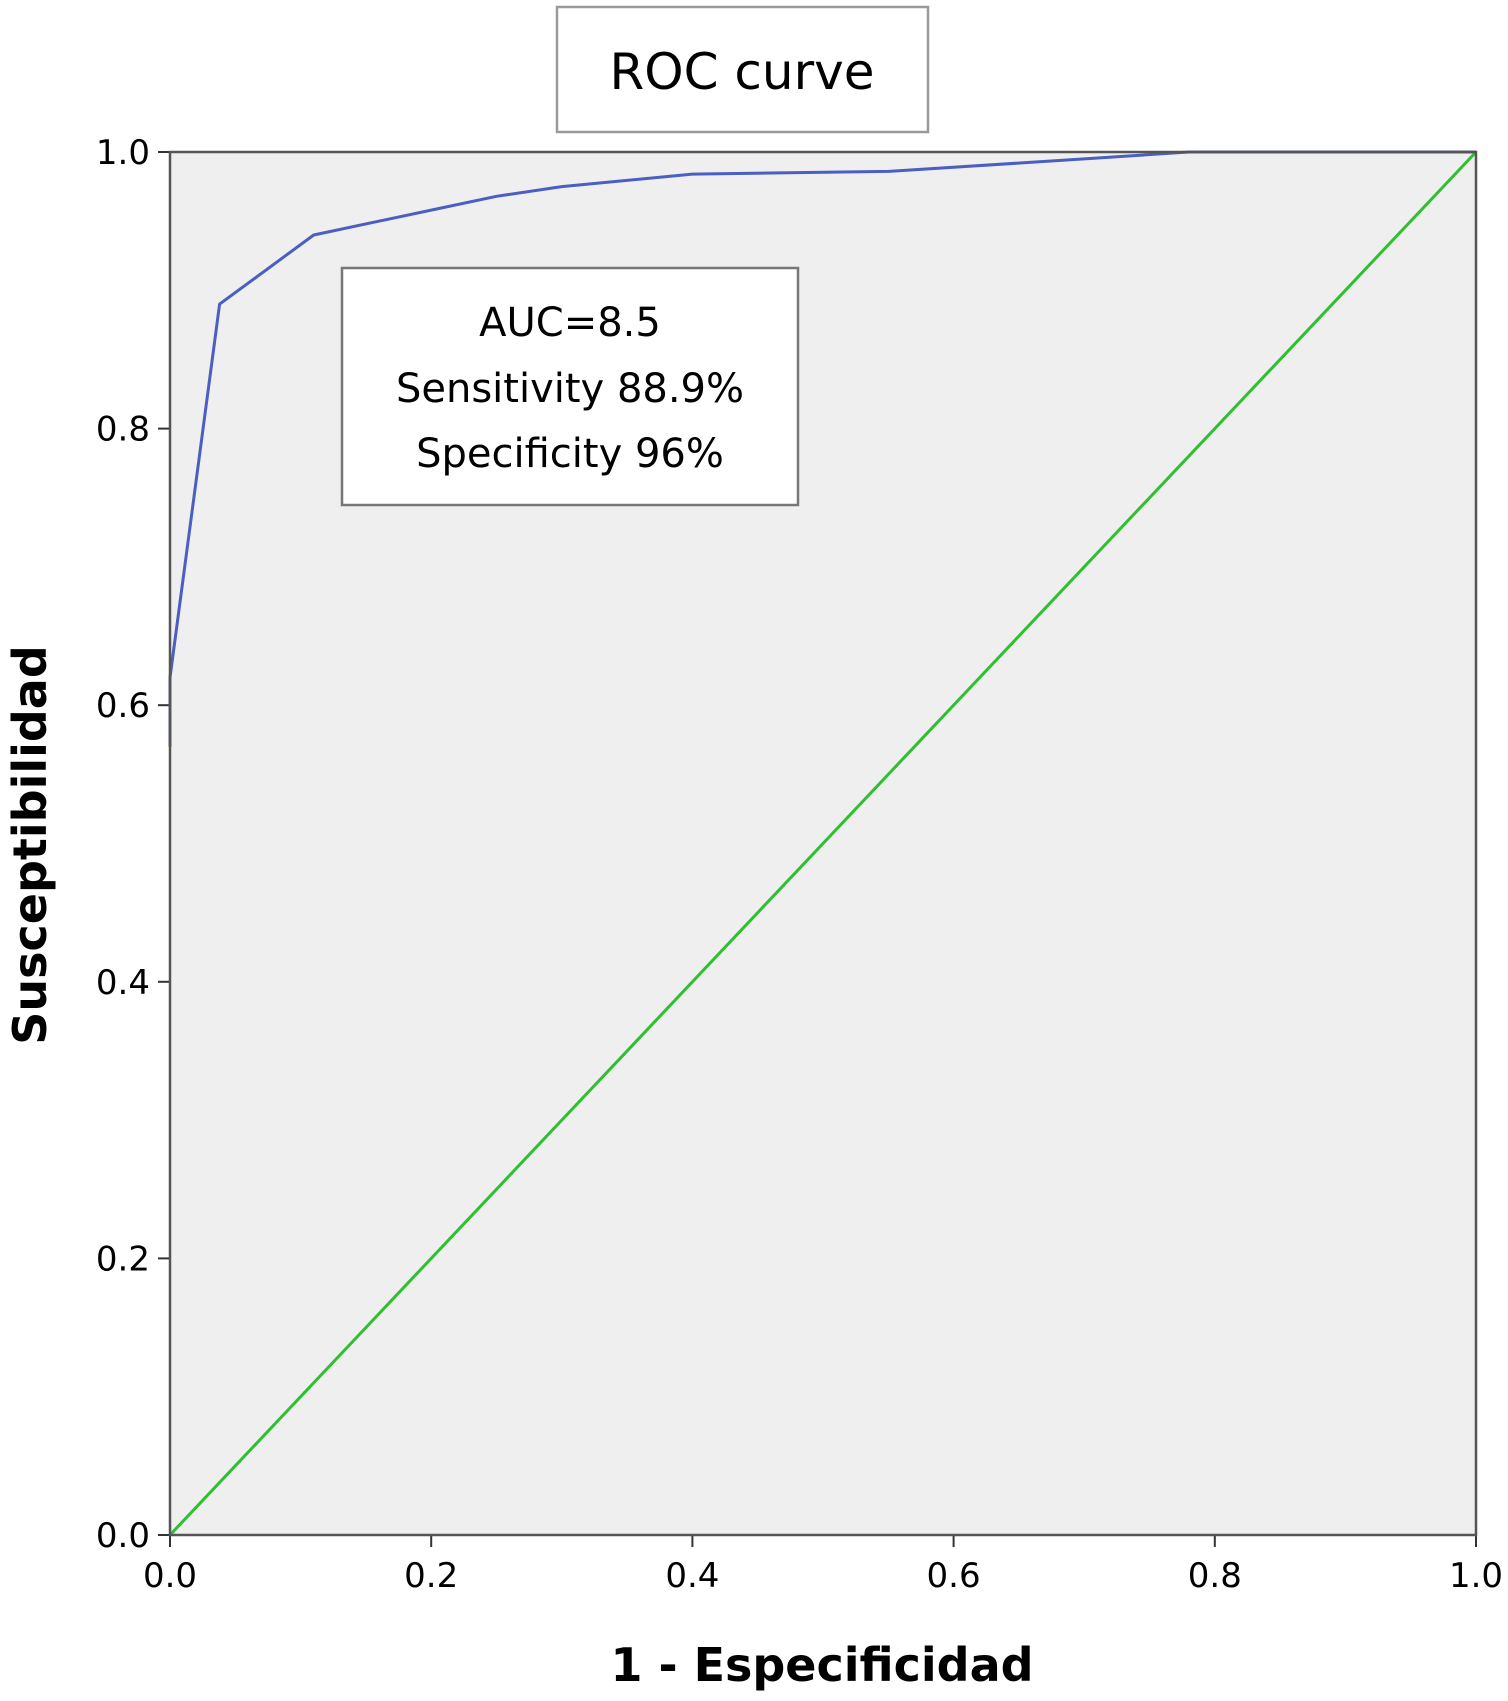 This screenshot has width=1508, height=1701. I want to click on annotation-sensitivity: Sensitivity 88.9%, so click(570, 389).